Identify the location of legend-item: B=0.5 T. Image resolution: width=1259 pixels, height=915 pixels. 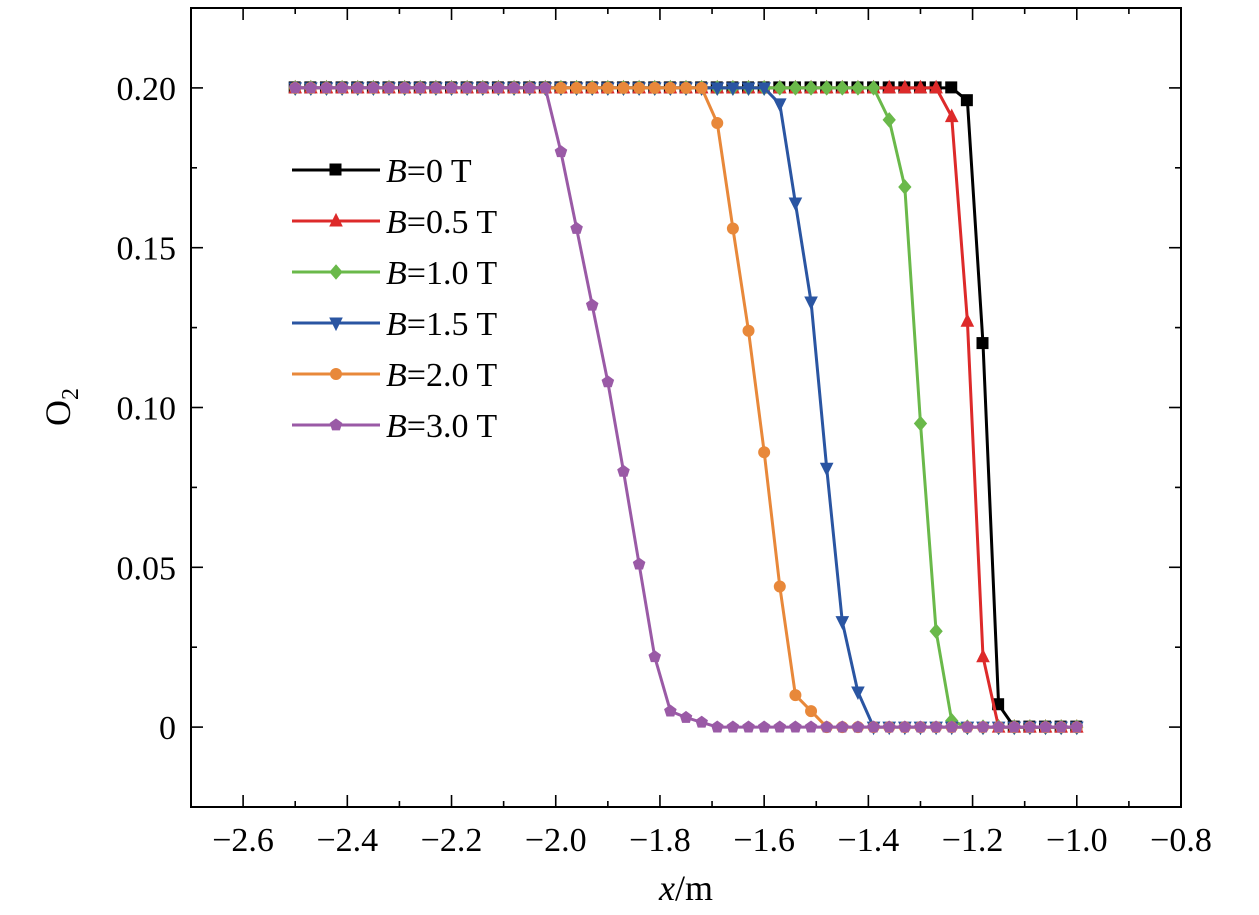
(394, 222).